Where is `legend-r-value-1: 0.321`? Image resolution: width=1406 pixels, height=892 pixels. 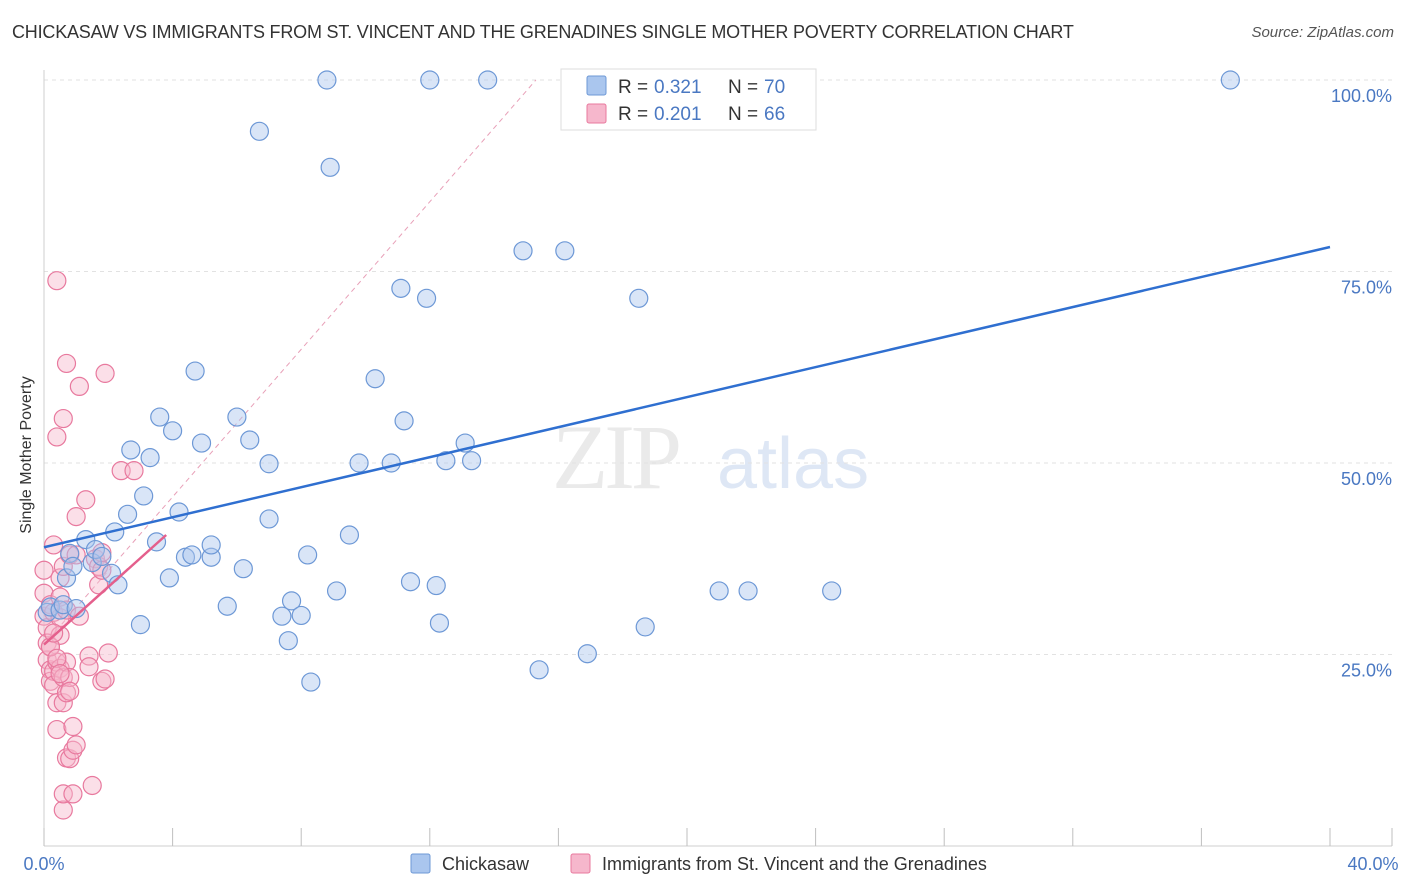
legend-r-value-1: 0.321 is located at coordinates (678, 87).